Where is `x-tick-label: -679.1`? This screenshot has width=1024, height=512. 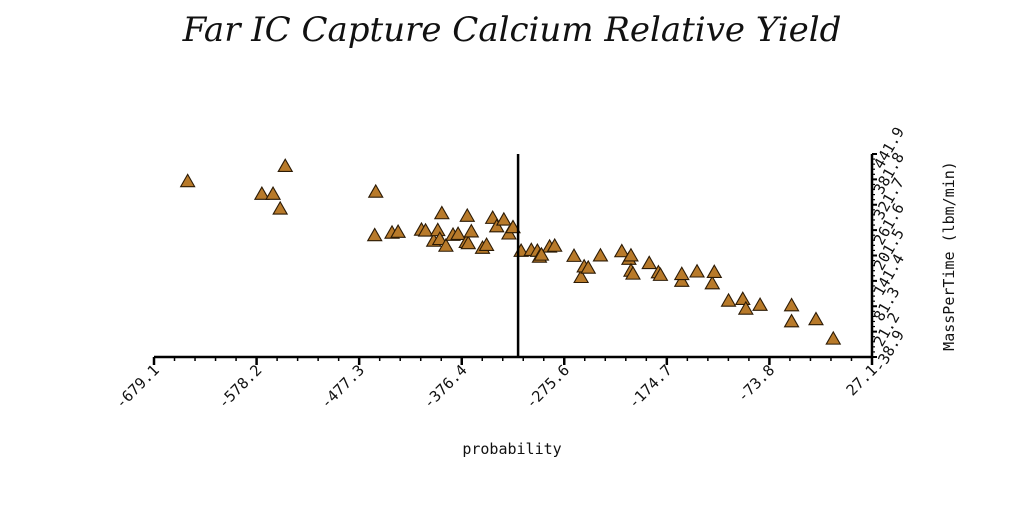
x-tick-label: -679.1 is located at coordinates (137, 386).